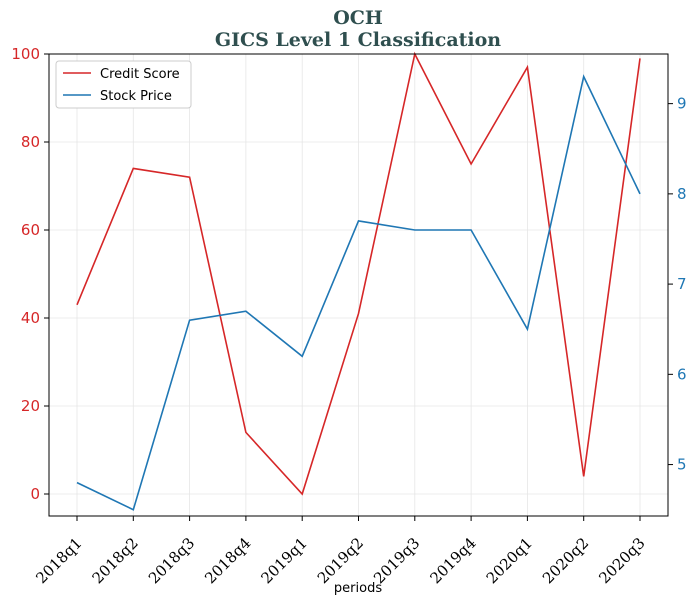 This screenshot has height=605, width=698. Describe the element at coordinates (682, 194) in the screenshot. I see `right-y-tick-label: 8` at that location.